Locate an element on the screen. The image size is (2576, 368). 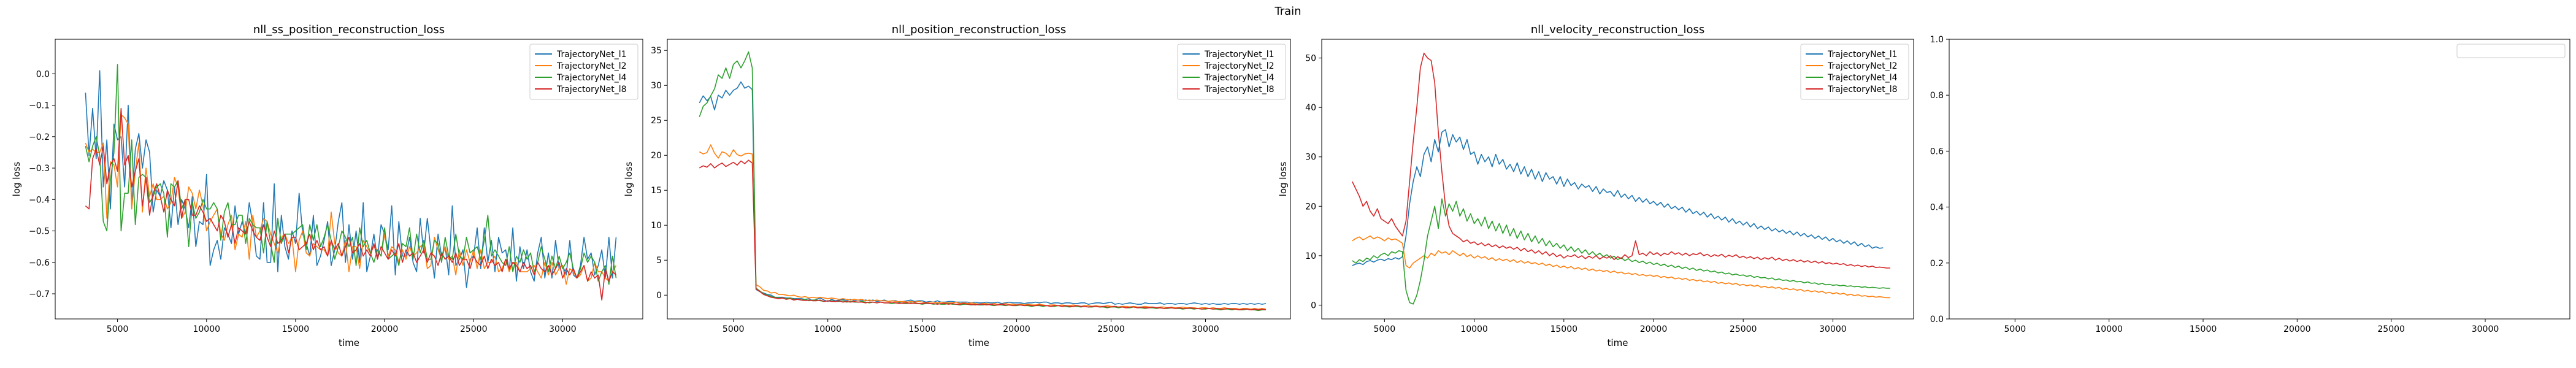
subplot-title: nll_velocity_reconstruction_loss is located at coordinates (1618, 29).